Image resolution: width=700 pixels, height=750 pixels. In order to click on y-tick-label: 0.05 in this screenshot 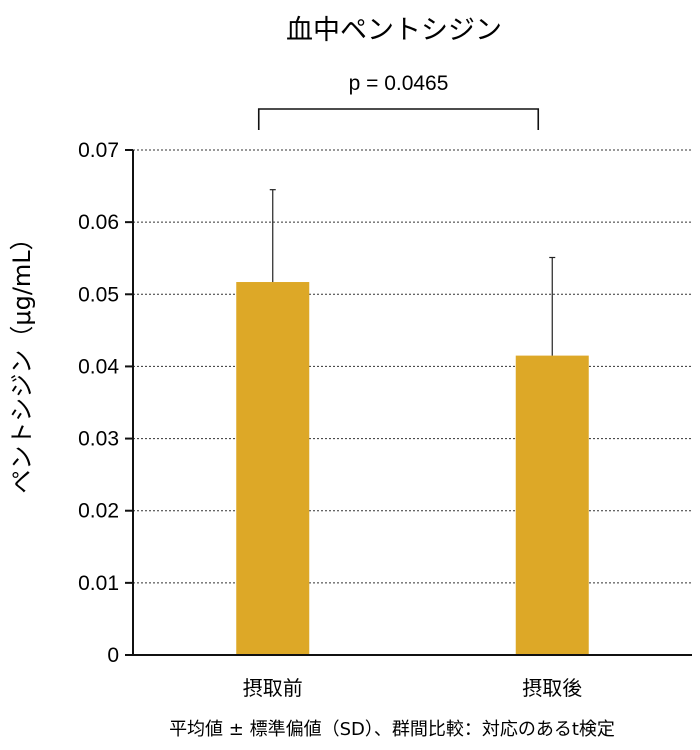, I will do `click(98, 294)`.